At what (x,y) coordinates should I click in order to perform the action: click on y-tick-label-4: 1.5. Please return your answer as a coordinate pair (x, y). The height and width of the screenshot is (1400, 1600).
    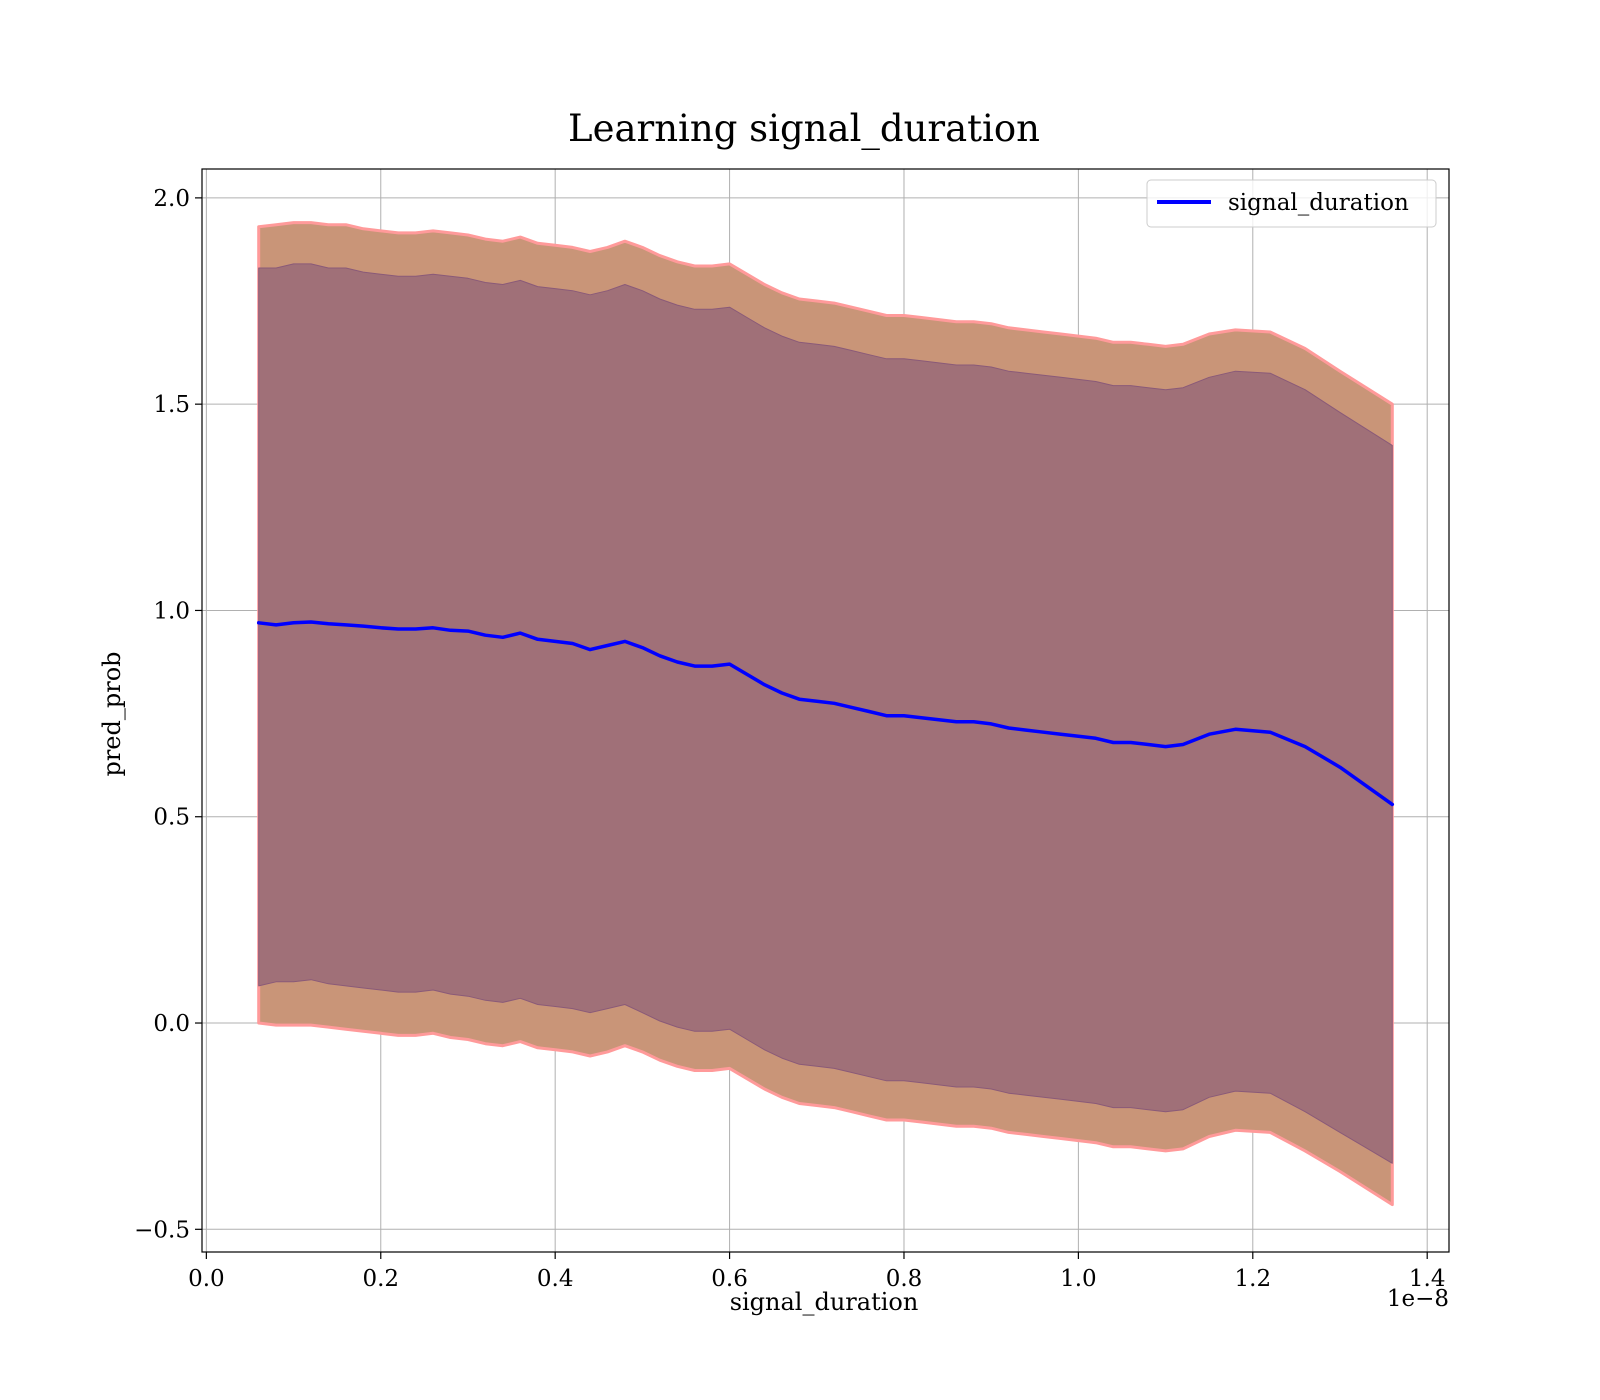
    Looking at the image, I should click on (171, 405).